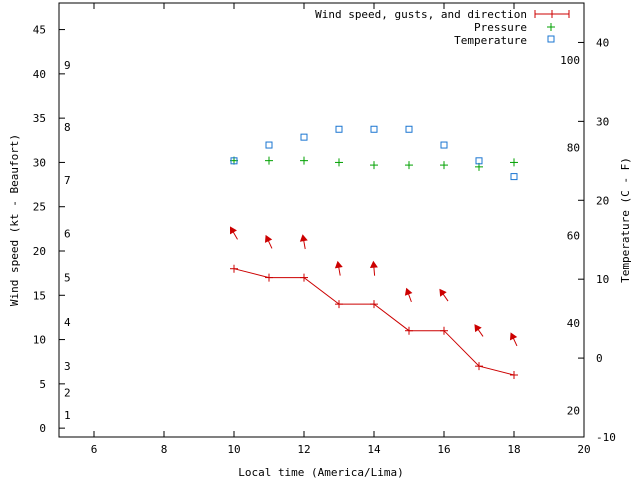  Describe the element at coordinates (421, 14) in the screenshot. I see `legend-label-wind: Wind speed, gusts, and direction` at that location.